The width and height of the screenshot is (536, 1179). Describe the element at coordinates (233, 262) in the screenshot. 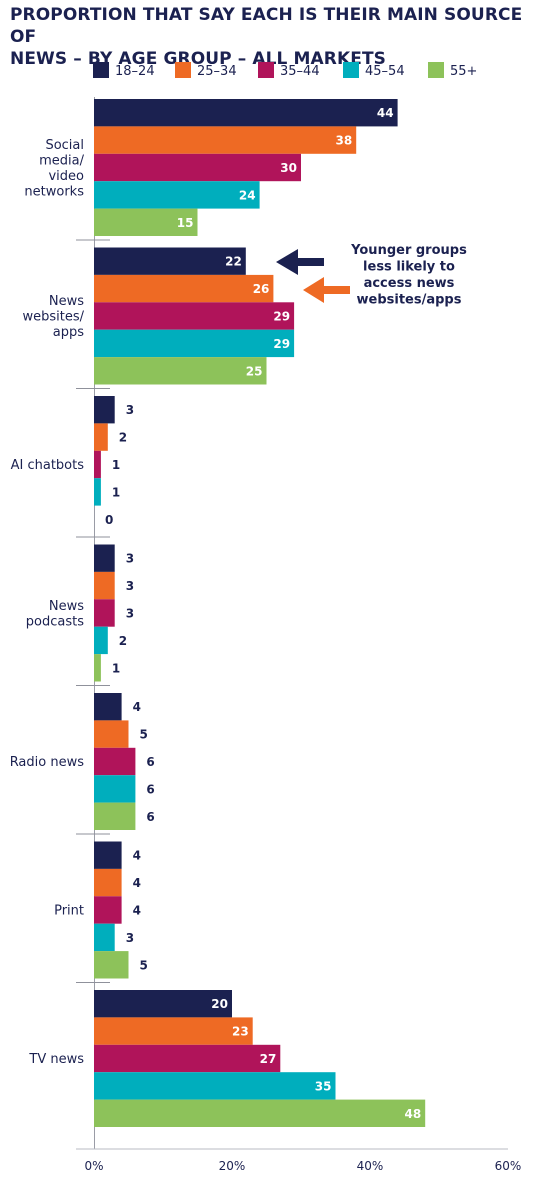

I see `bar-value-2-1: 22` at that location.